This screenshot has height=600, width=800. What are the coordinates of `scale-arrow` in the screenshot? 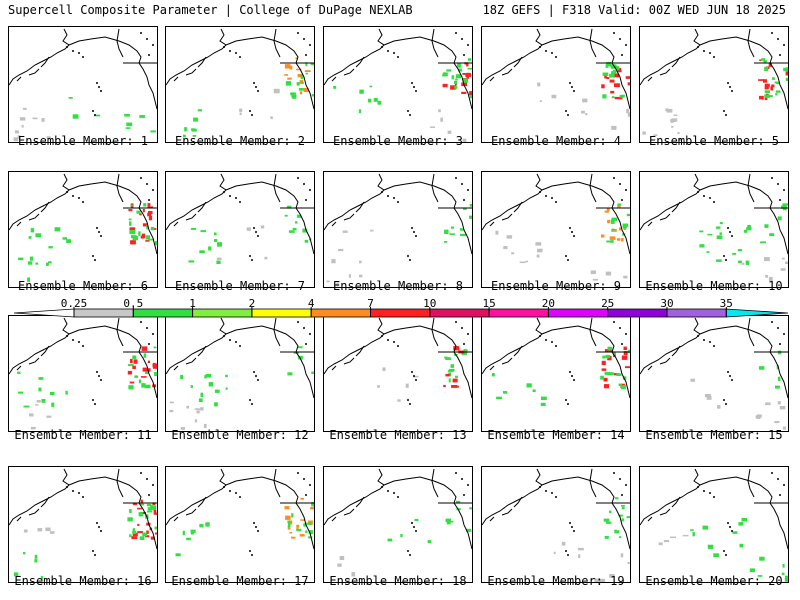 It's located at (44, 313).